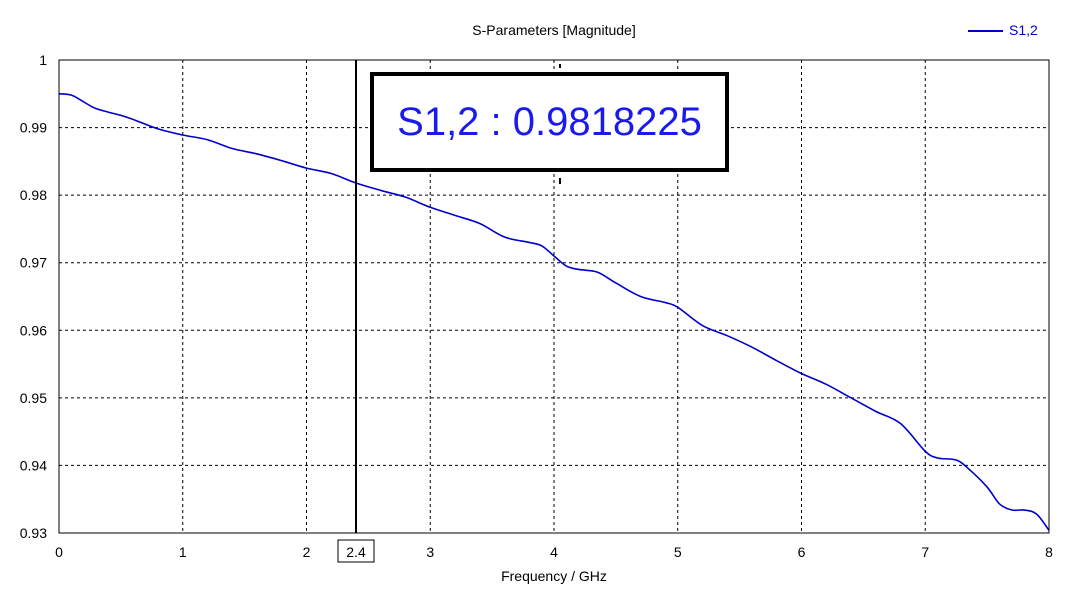 Image resolution: width=1077 pixels, height=597 pixels. I want to click on marker-readout-box, so click(549, 122).